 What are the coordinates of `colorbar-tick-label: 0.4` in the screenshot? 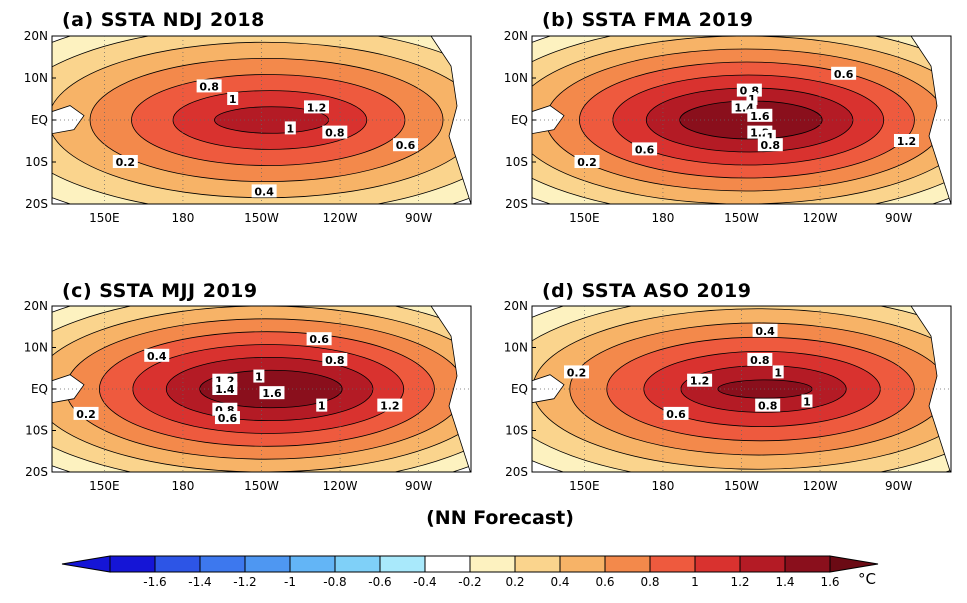 It's located at (559, 582).